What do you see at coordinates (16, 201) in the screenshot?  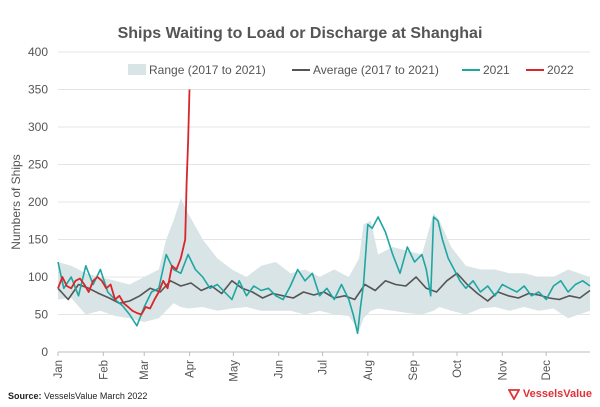 I see `y-axis-label: Numbers of Ships` at bounding box center [16, 201].